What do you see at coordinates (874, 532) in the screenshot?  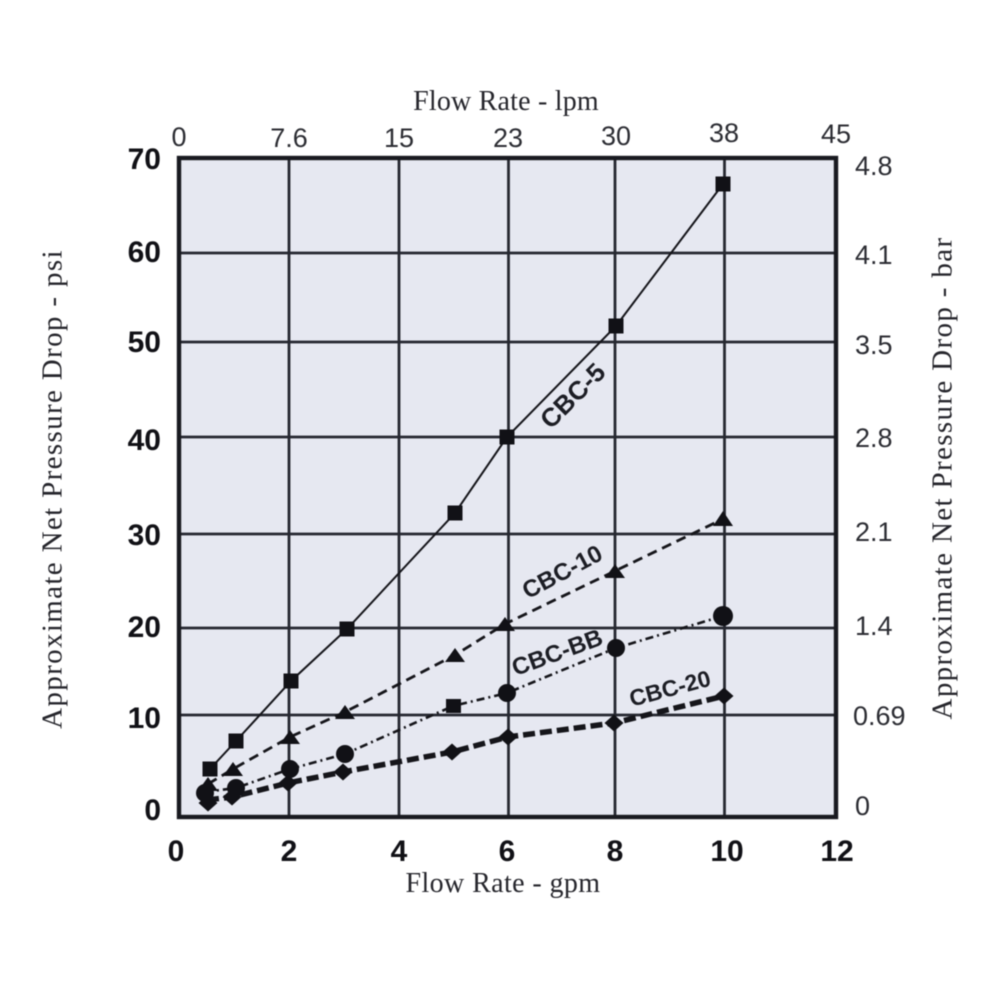 I see `svg-text: 2.1` at bounding box center [874, 532].